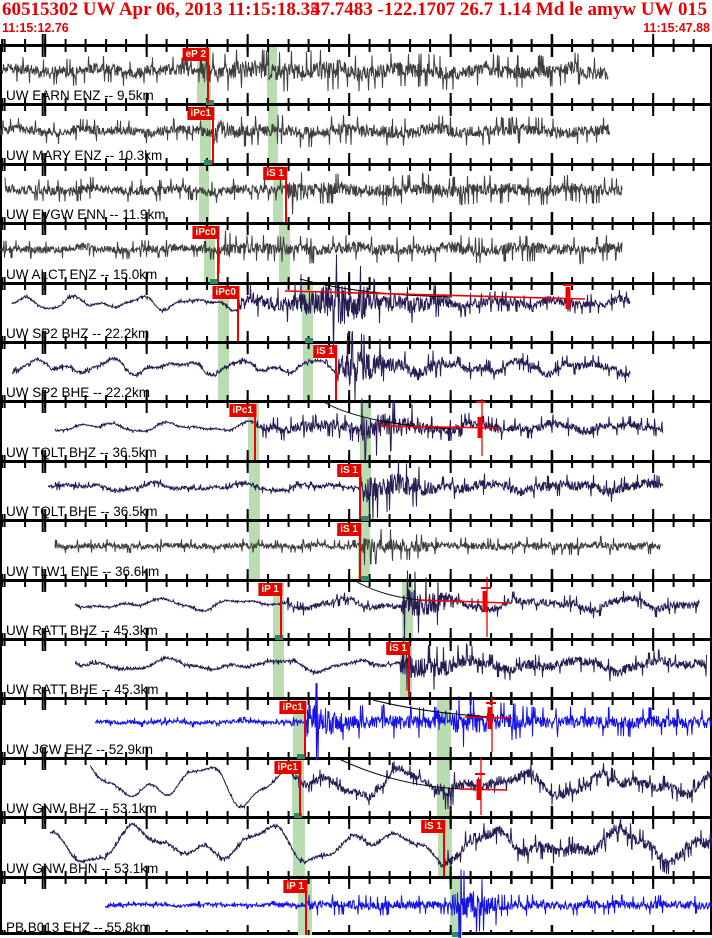  Describe the element at coordinates (676, 28) in the screenshot. I see `window-end-time: 11:15:47.88` at that location.